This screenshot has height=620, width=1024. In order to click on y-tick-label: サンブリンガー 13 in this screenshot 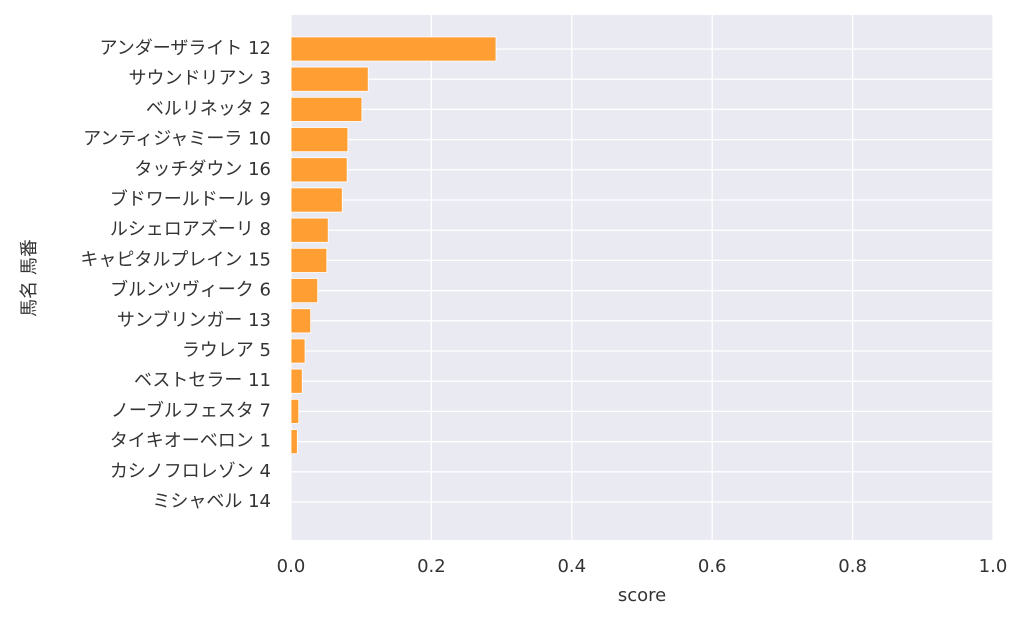, I will do `click(194, 320)`.